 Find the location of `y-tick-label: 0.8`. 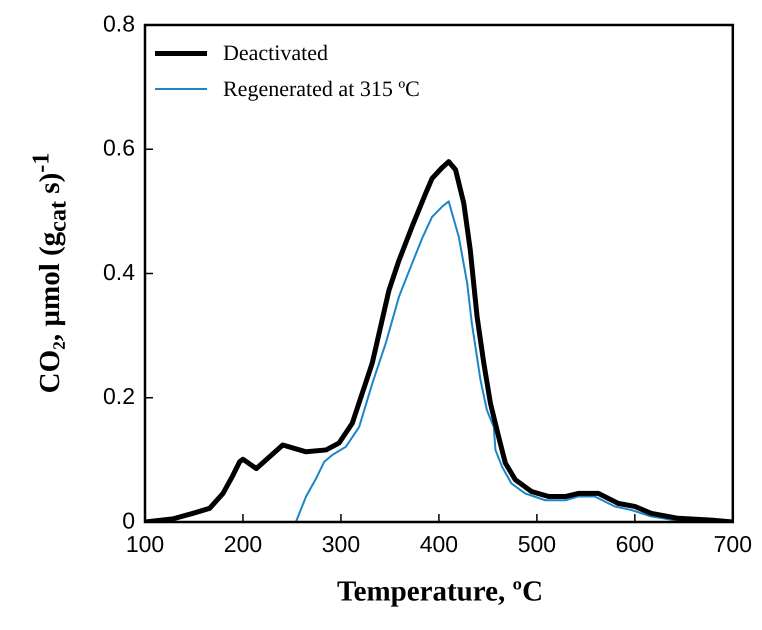

y-tick-label: 0.8 is located at coordinates (119, 23).